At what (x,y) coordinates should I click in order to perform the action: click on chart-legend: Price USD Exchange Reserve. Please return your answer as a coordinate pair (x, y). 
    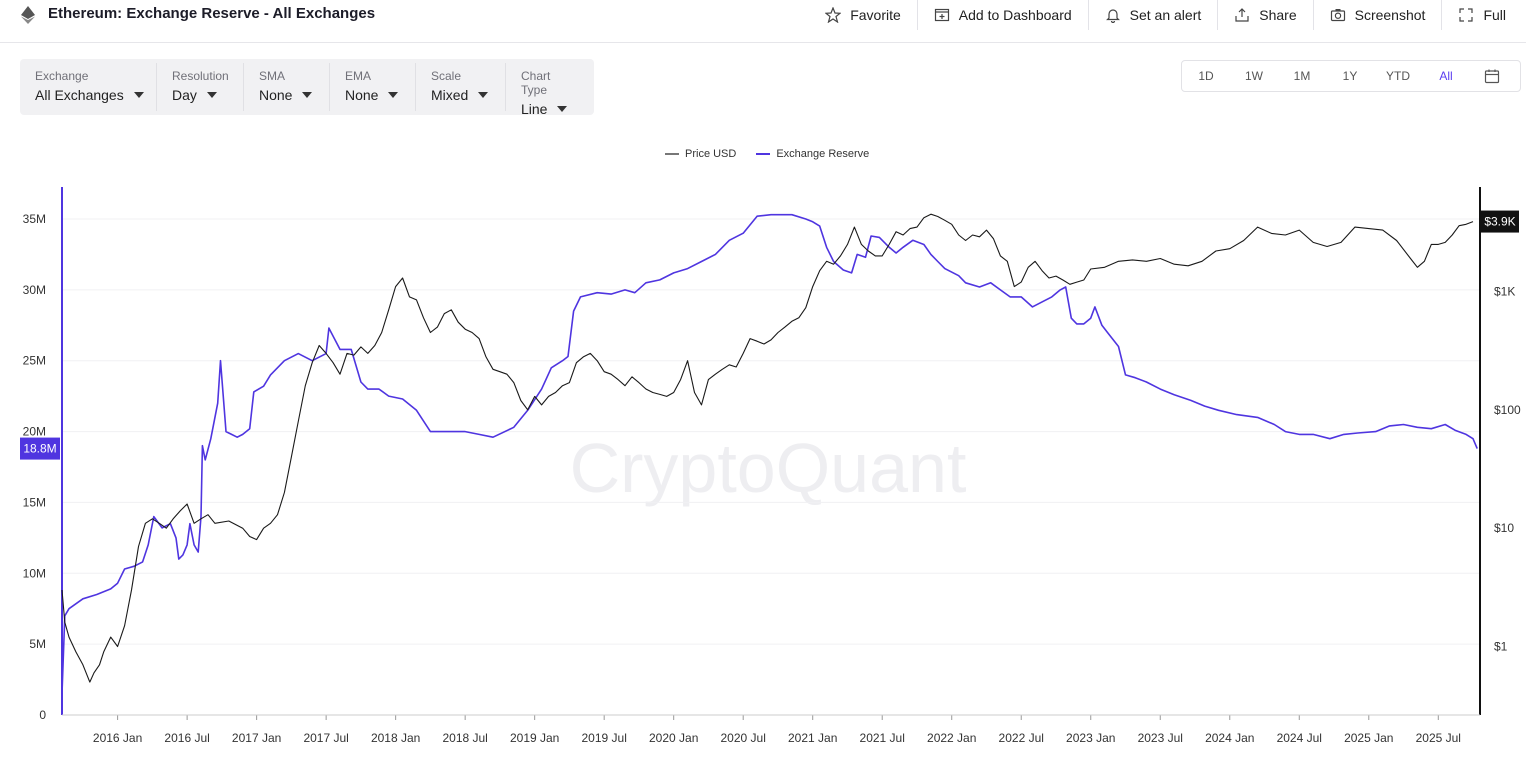
    Looking at the image, I should click on (777, 154).